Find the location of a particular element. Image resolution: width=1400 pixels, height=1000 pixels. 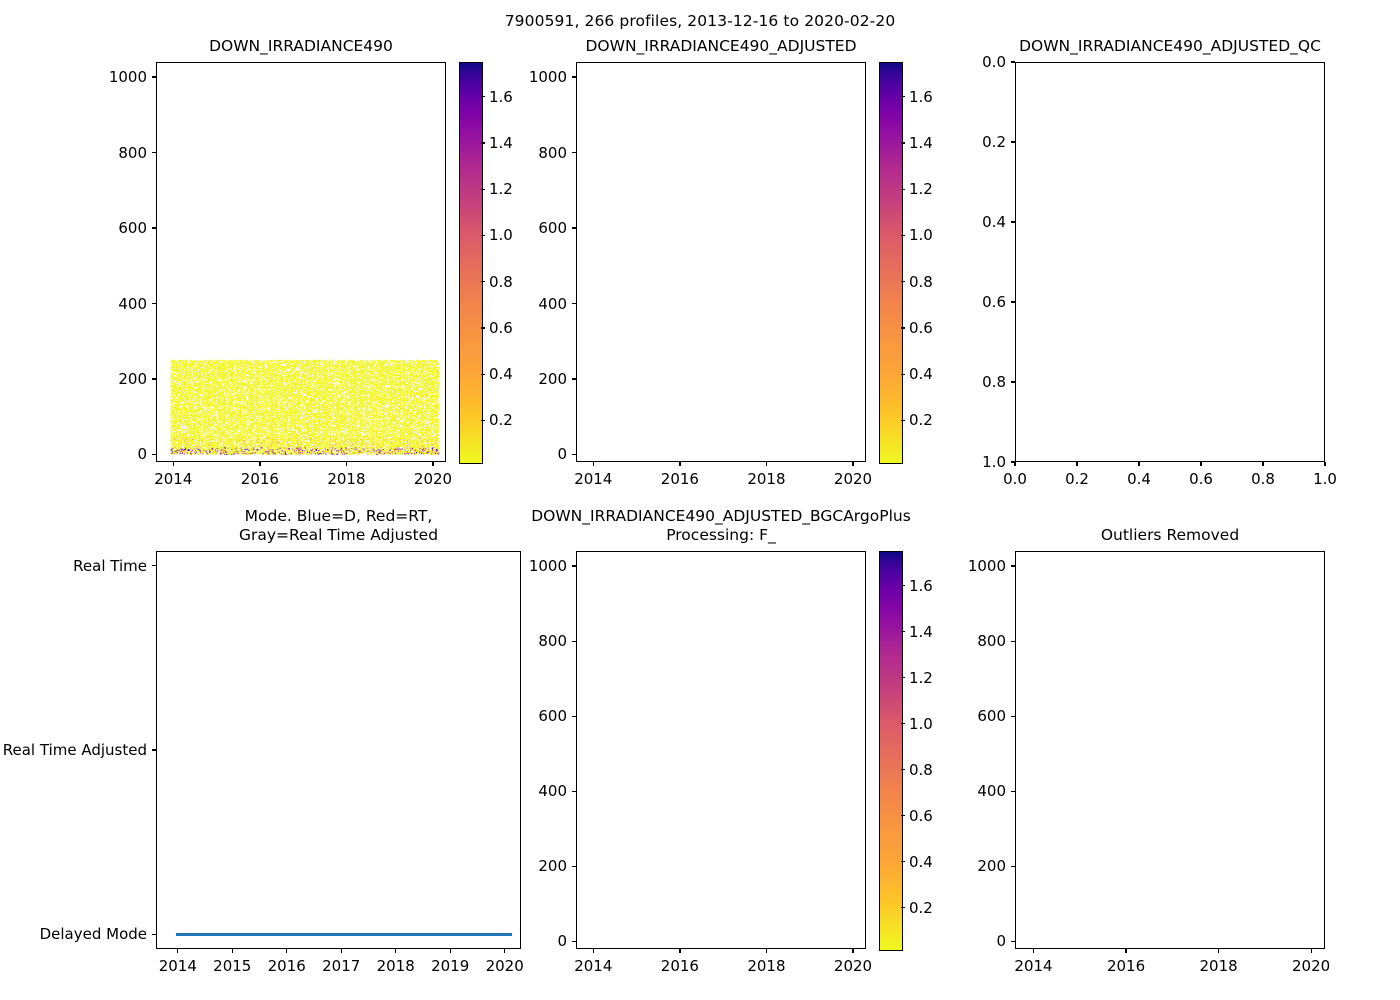

y-tick-label: Delayed Mode is located at coordinates (93, 934).